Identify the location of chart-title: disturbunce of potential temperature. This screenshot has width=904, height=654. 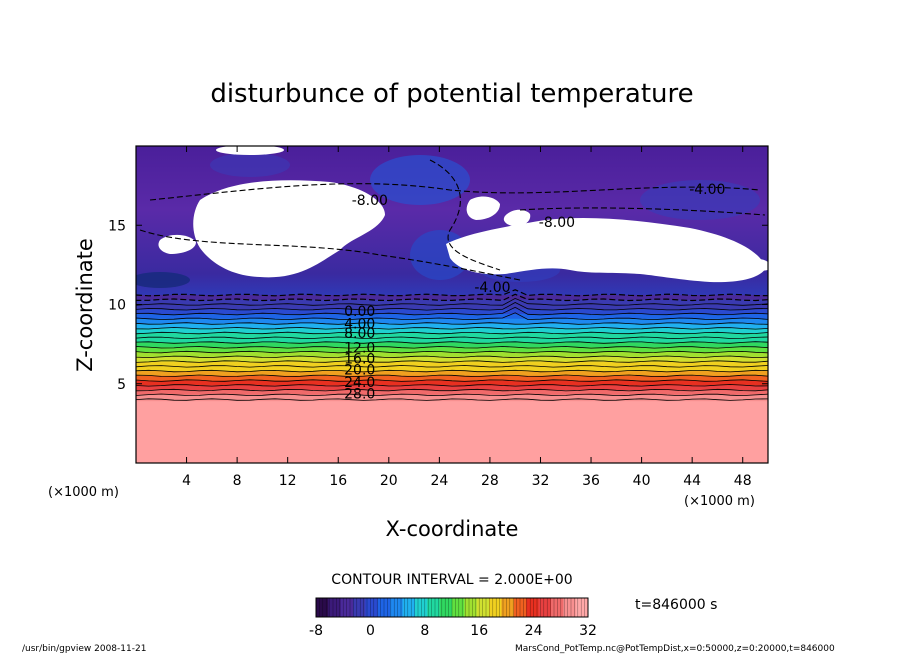
(451, 94).